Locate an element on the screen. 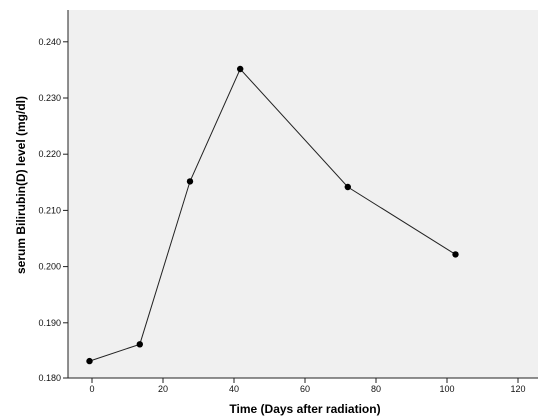 The height and width of the screenshot is (418, 538). y-tick-label: 0.210 is located at coordinates (49, 210).